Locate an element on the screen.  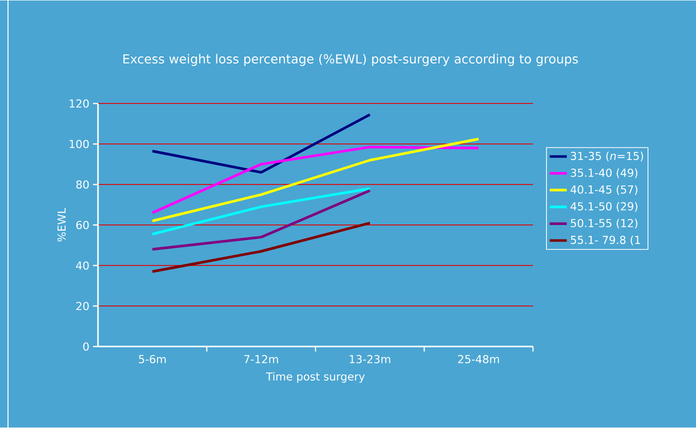
chart-title: Excess weight loss percentage (%EWL) post-surgery according to groups is located at coordinates (350, 60).